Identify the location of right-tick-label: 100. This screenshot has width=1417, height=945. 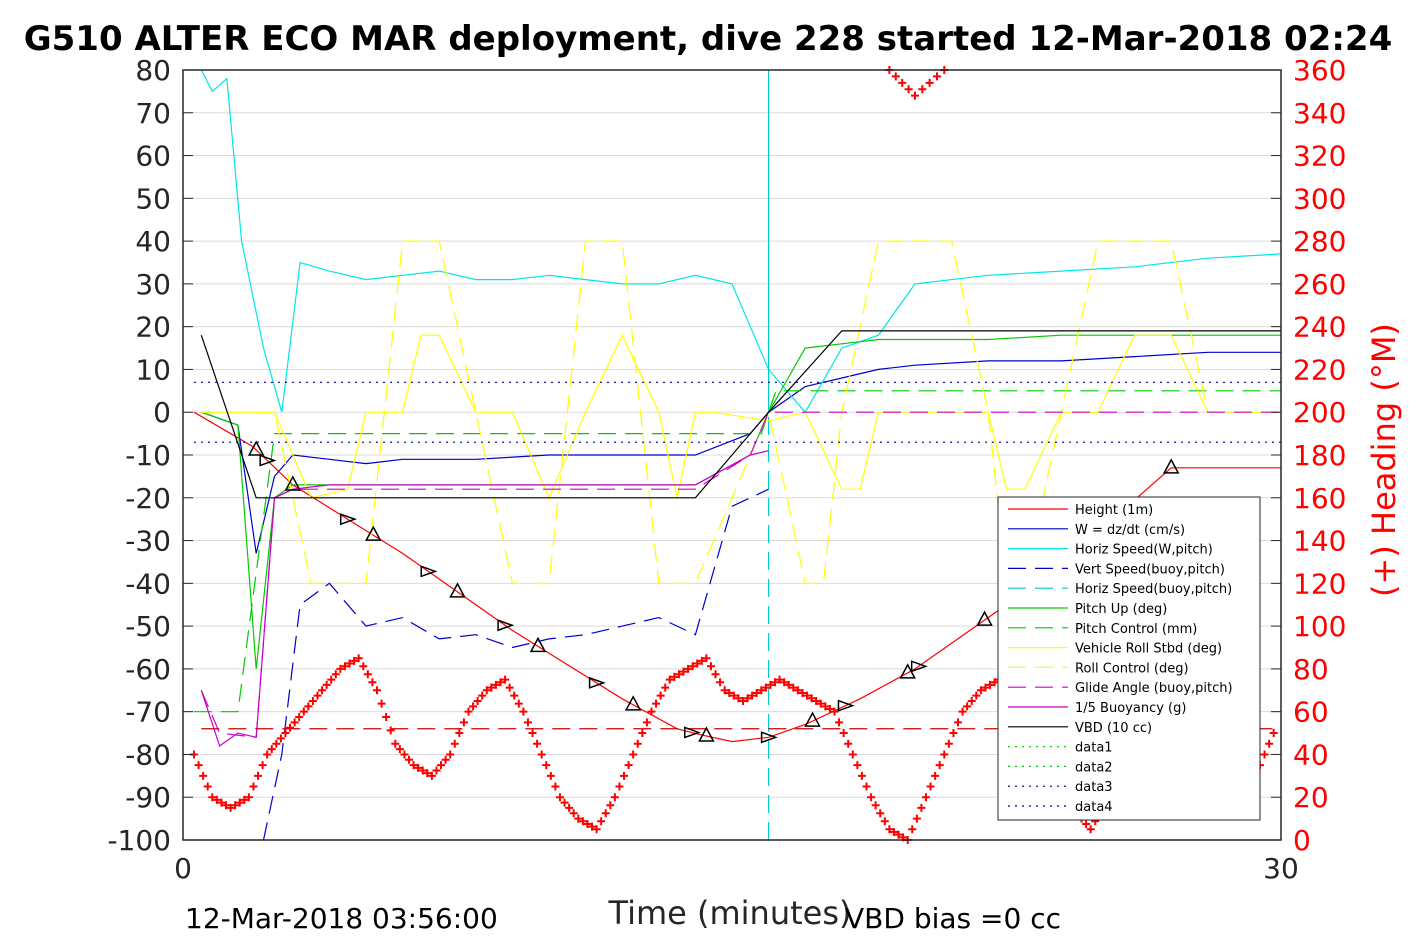
(1319, 626).